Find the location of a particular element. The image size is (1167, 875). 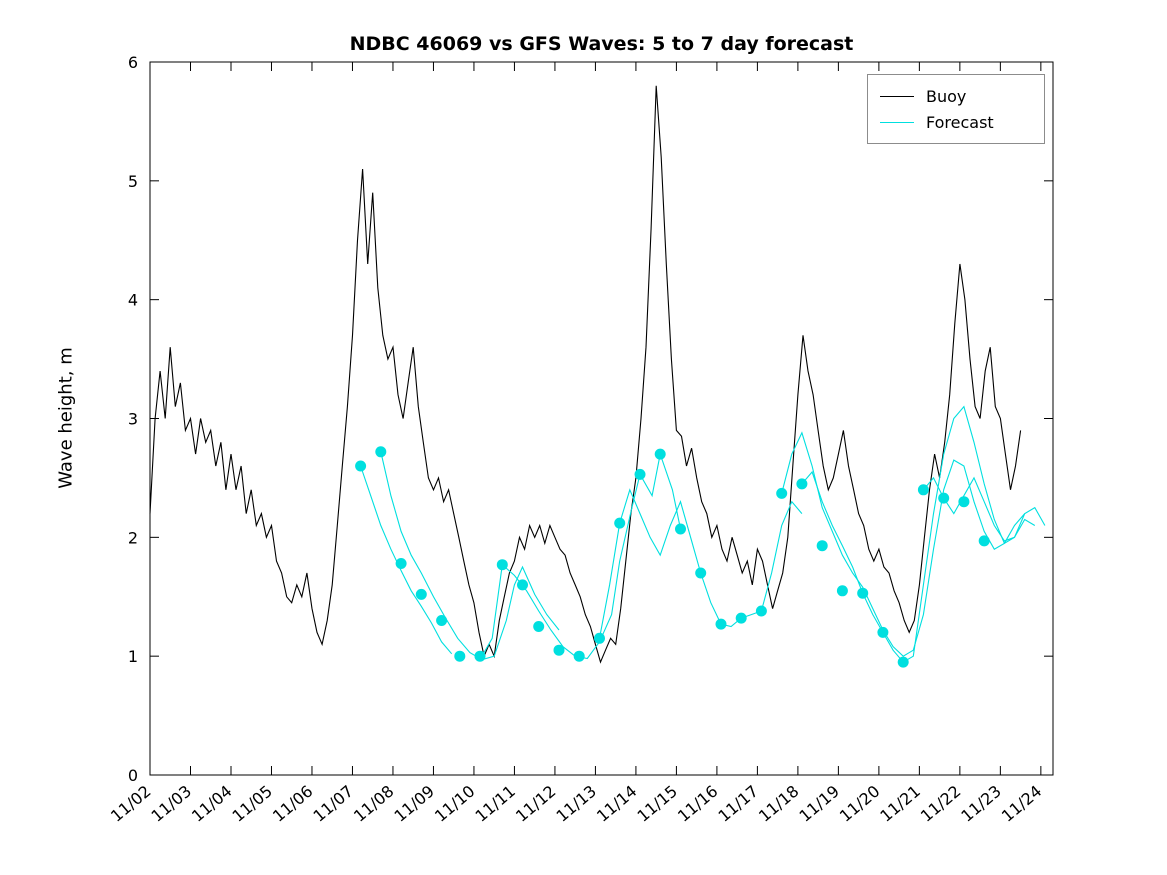

x-tick-label: 11/03 is located at coordinates (172, 804).